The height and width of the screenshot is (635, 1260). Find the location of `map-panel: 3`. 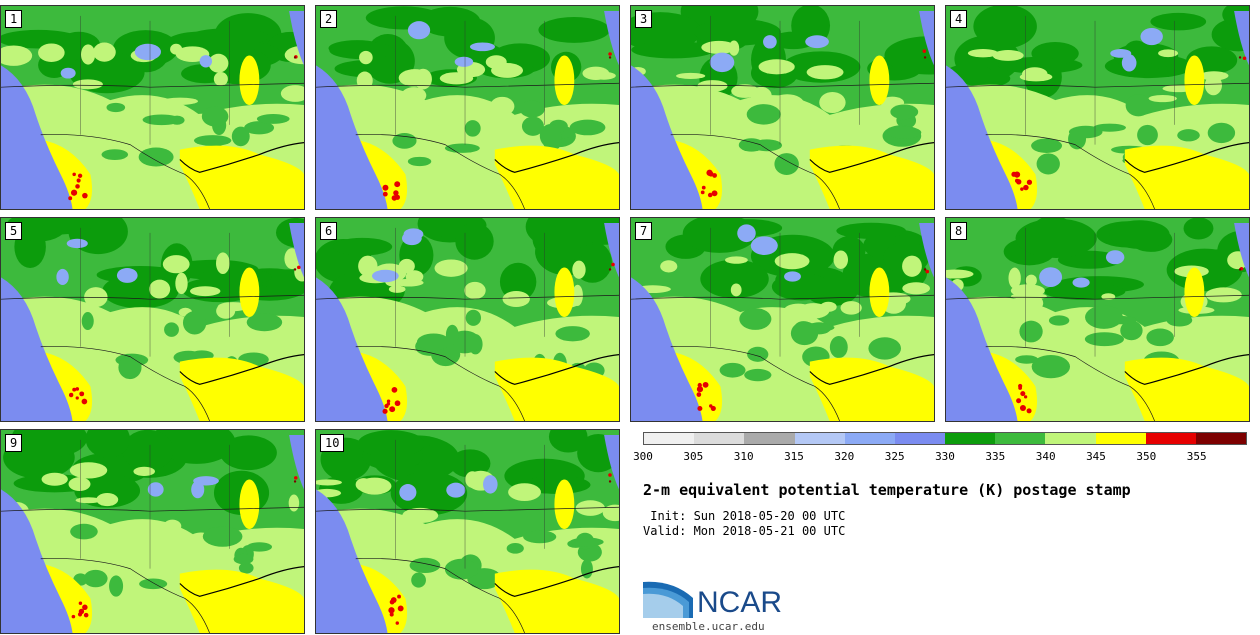

map-panel: 3 is located at coordinates (782, 107).